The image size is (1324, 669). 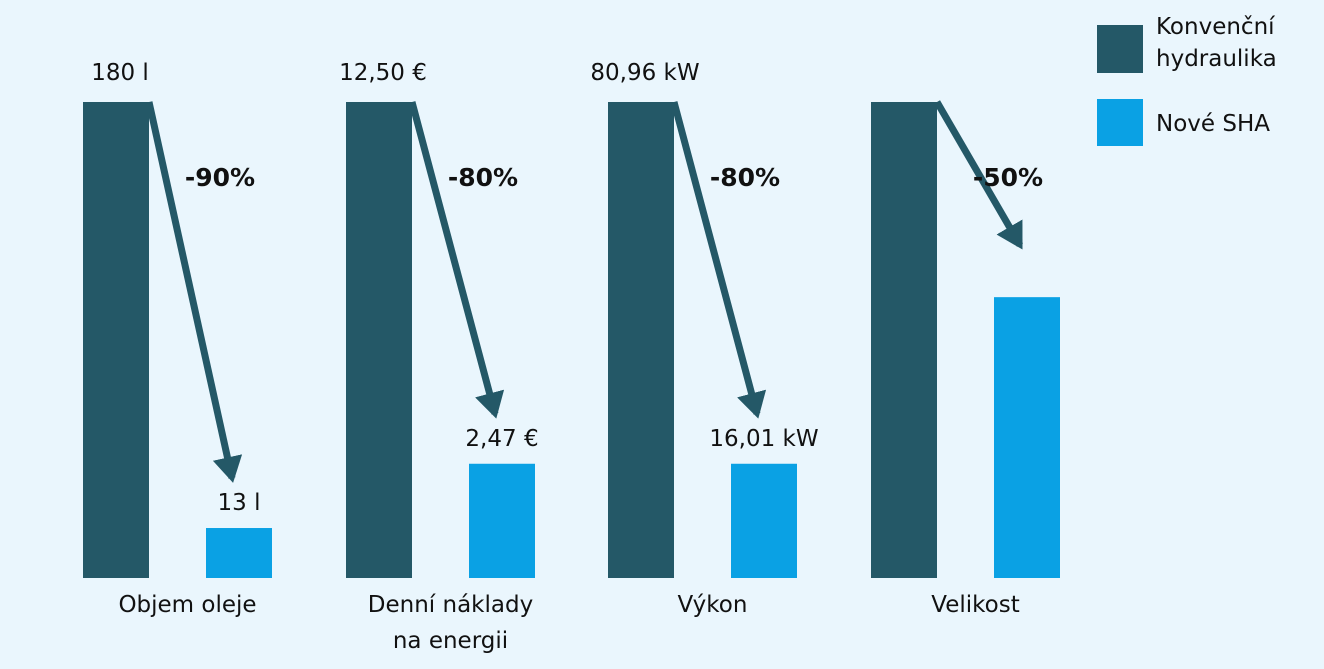 I want to click on value-label-sha-1: 2,47 €, so click(x=501, y=439).